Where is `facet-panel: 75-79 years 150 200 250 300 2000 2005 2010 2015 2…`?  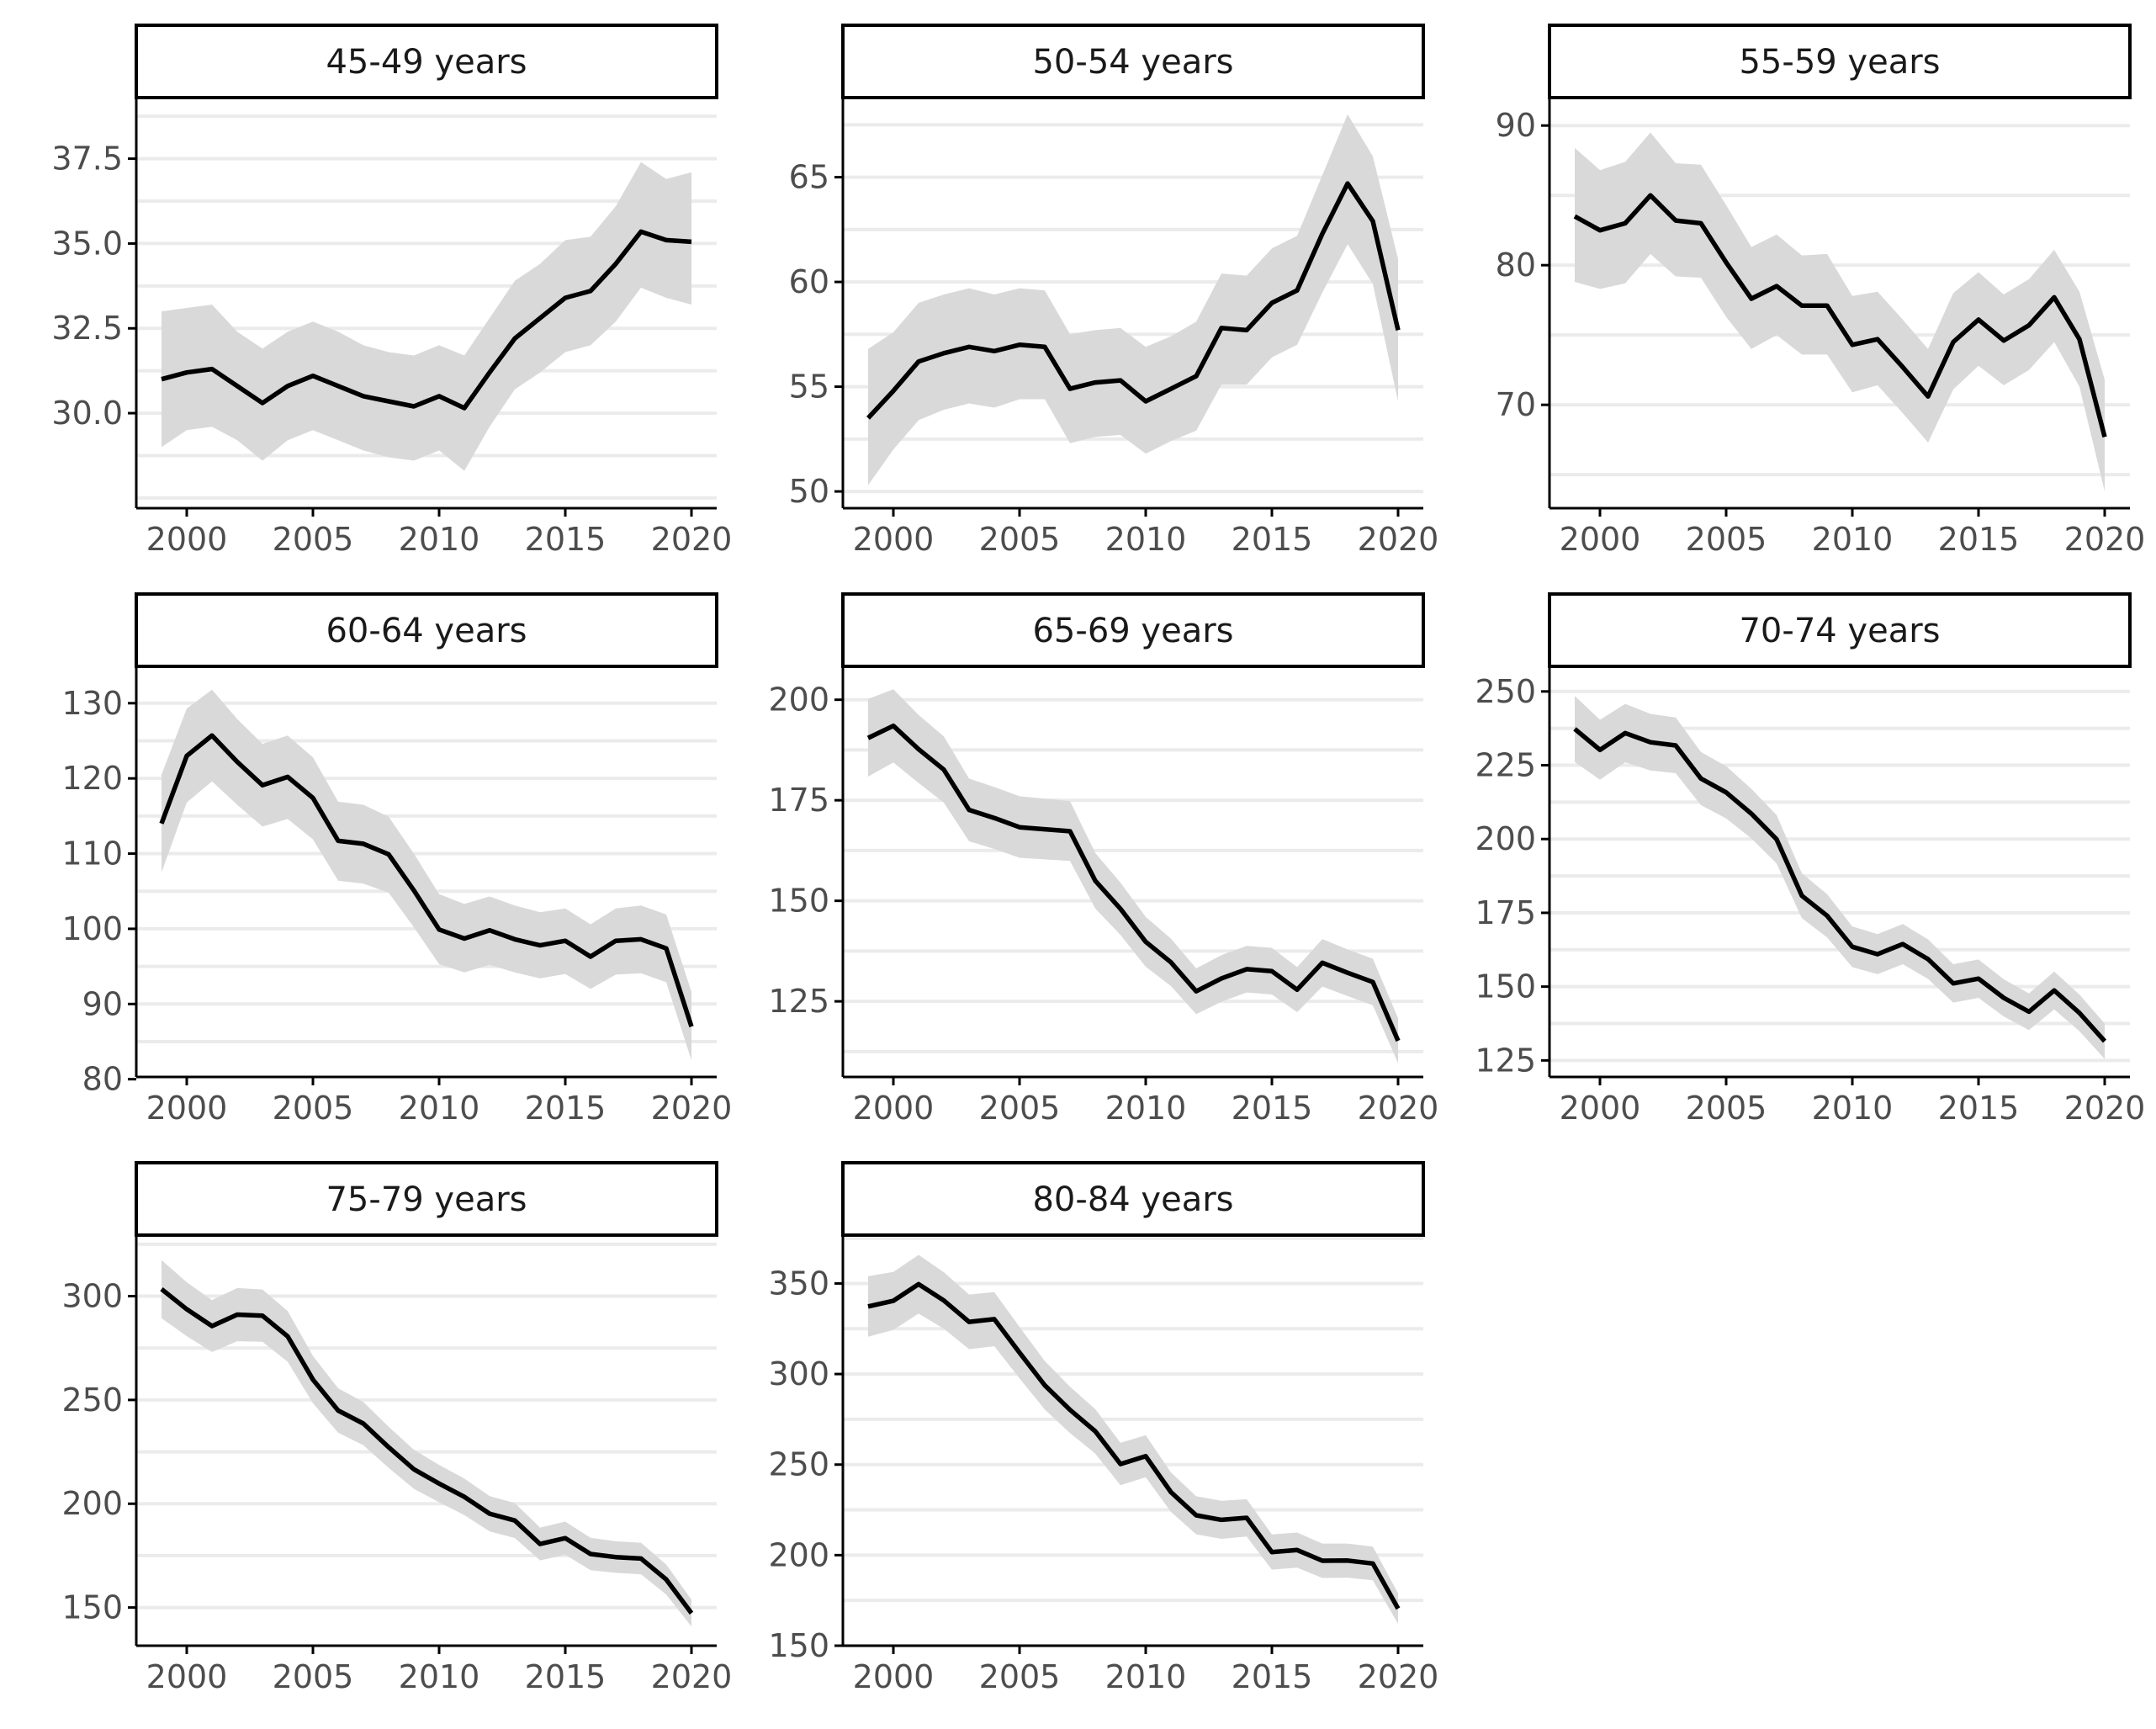 facet-panel: 75-79 years 150 200 250 300 2000 2005 2010 2015 2… is located at coordinates (396, 1428).